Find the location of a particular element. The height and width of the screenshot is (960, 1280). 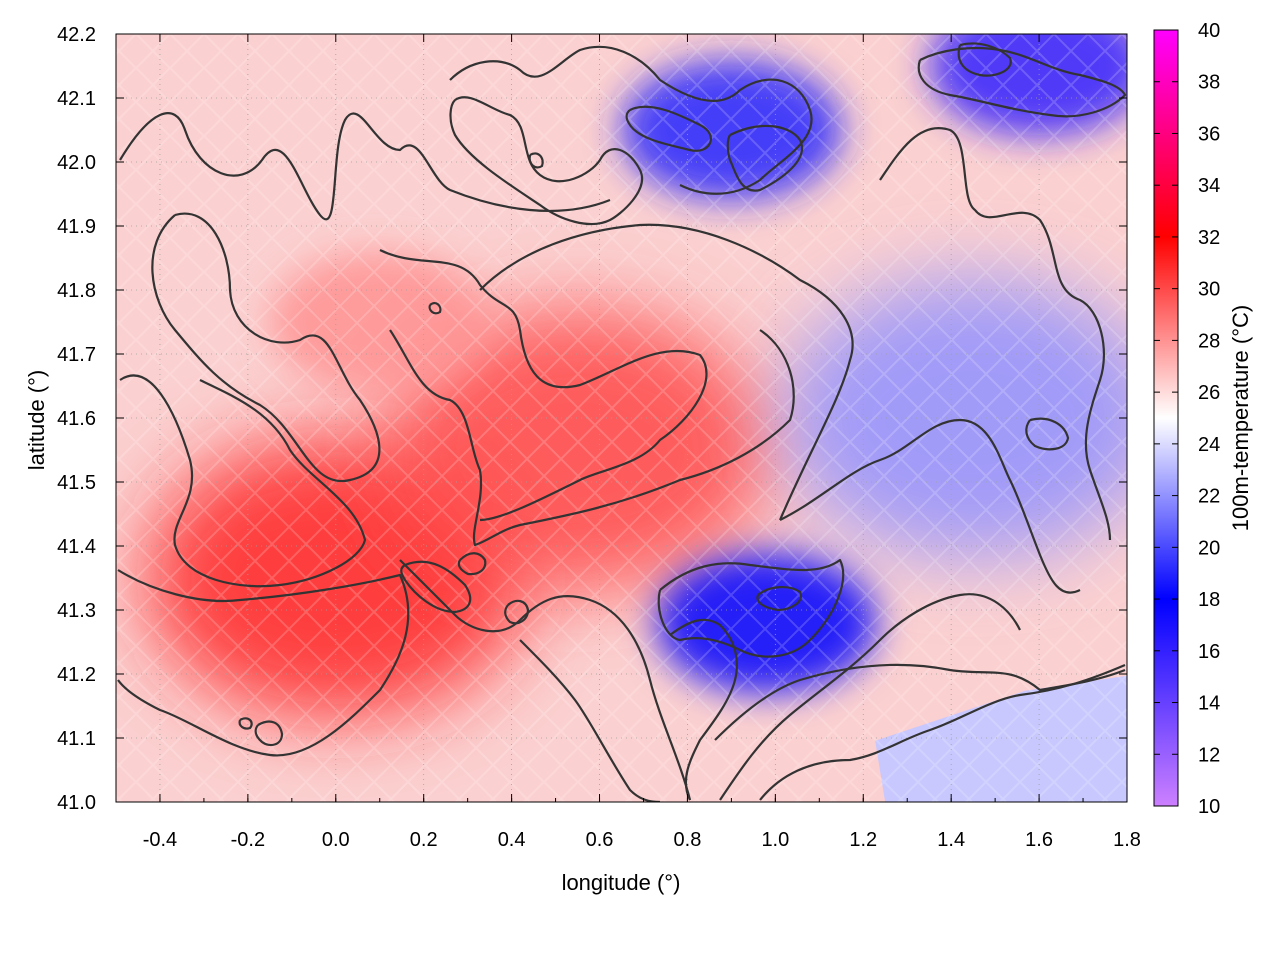

x-tick-label: 0.0 is located at coordinates (336, 840).